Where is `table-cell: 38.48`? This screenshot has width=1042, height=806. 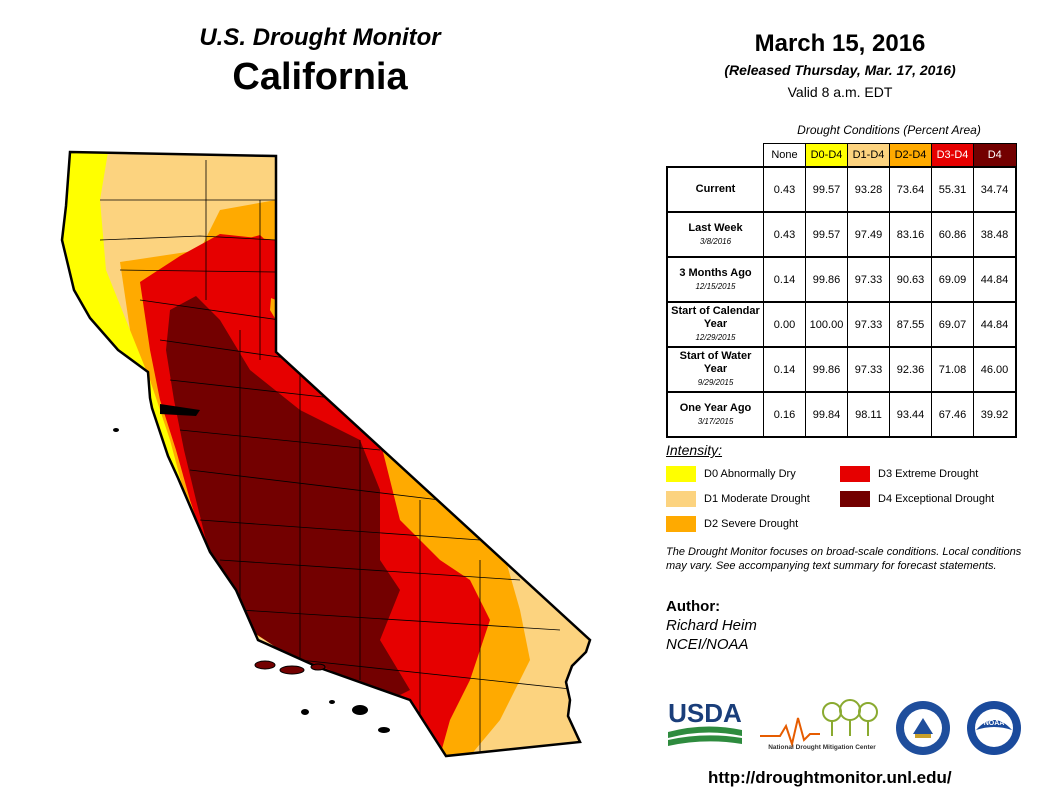
table-cell: 38.48 is located at coordinates (995, 234).